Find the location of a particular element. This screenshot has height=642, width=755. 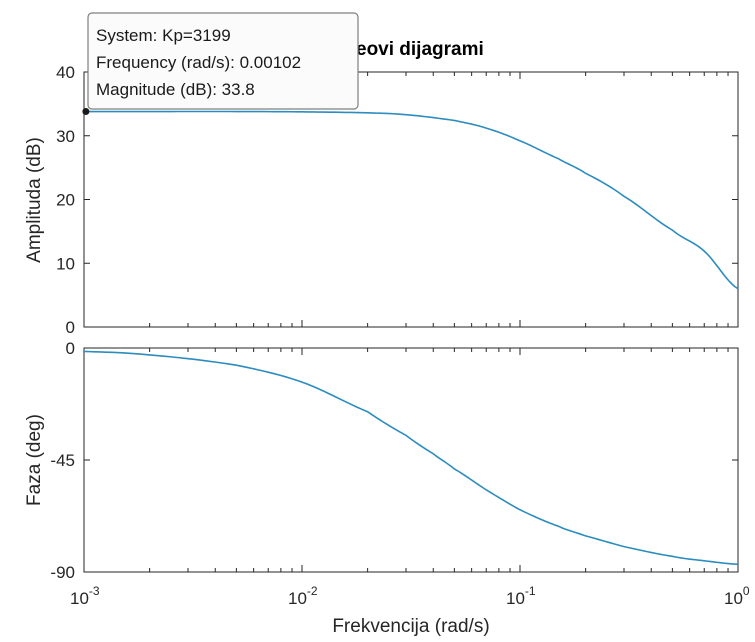

data-tip-marker is located at coordinates (86, 112).